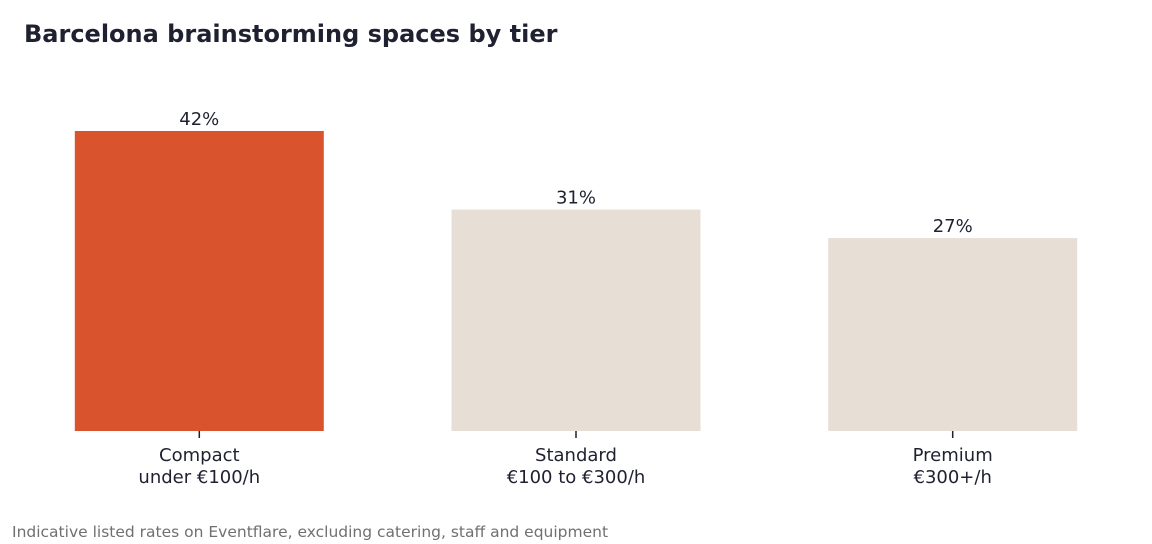  What do you see at coordinates (199, 477) in the screenshot?
I see `x-tick-label: under €100/h` at bounding box center [199, 477].